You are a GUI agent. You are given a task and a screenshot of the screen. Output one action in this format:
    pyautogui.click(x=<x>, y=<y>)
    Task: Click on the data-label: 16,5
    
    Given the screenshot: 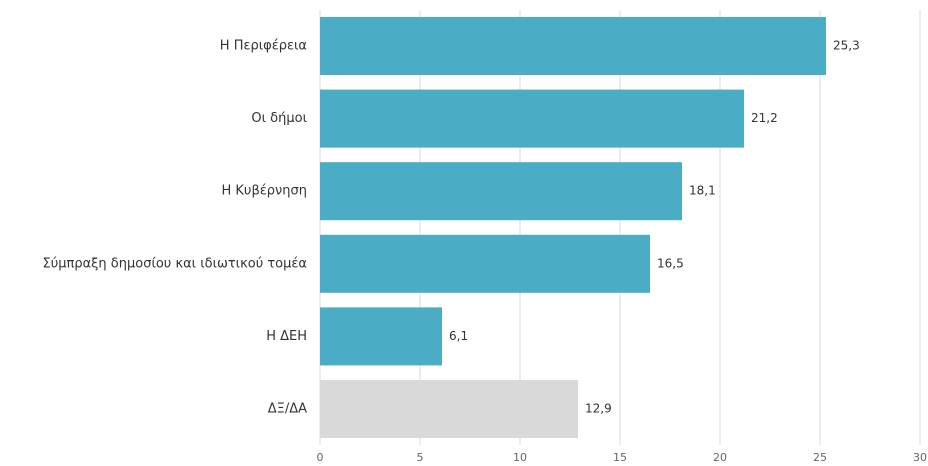 What is the action you would take?
    pyautogui.click(x=670, y=263)
    